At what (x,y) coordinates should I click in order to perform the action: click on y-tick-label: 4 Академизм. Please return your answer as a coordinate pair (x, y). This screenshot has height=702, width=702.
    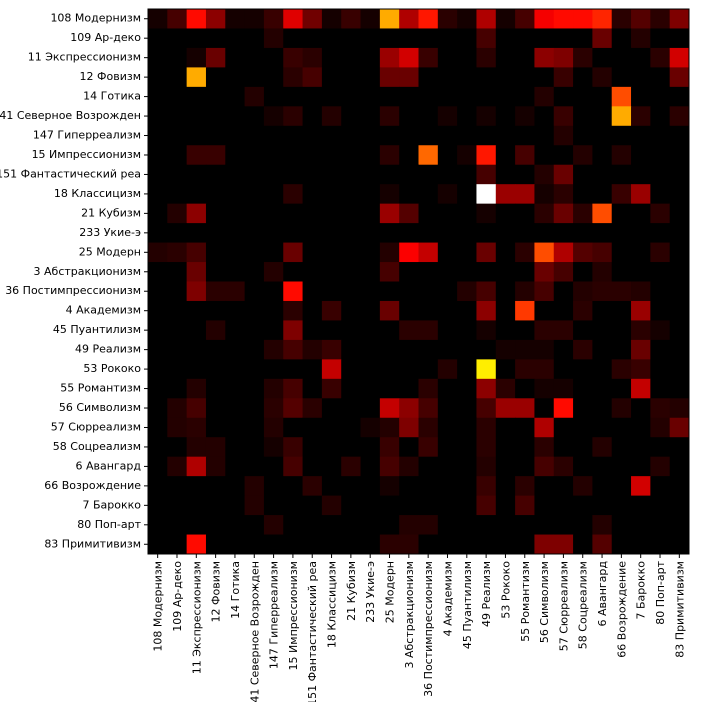
    Looking at the image, I should click on (103, 310).